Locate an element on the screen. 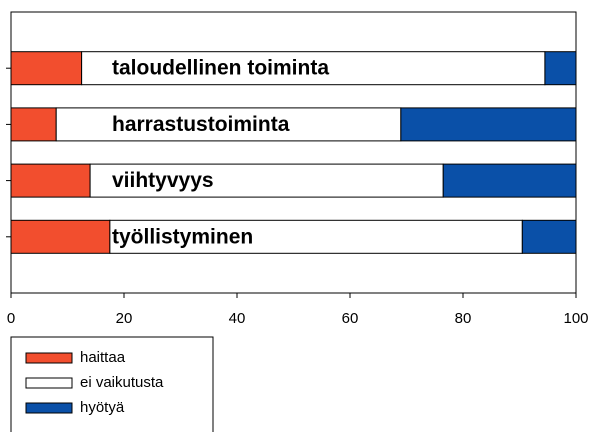 This screenshot has width=592, height=432. category-label: taloudellinen toiminta is located at coordinates (220, 68).